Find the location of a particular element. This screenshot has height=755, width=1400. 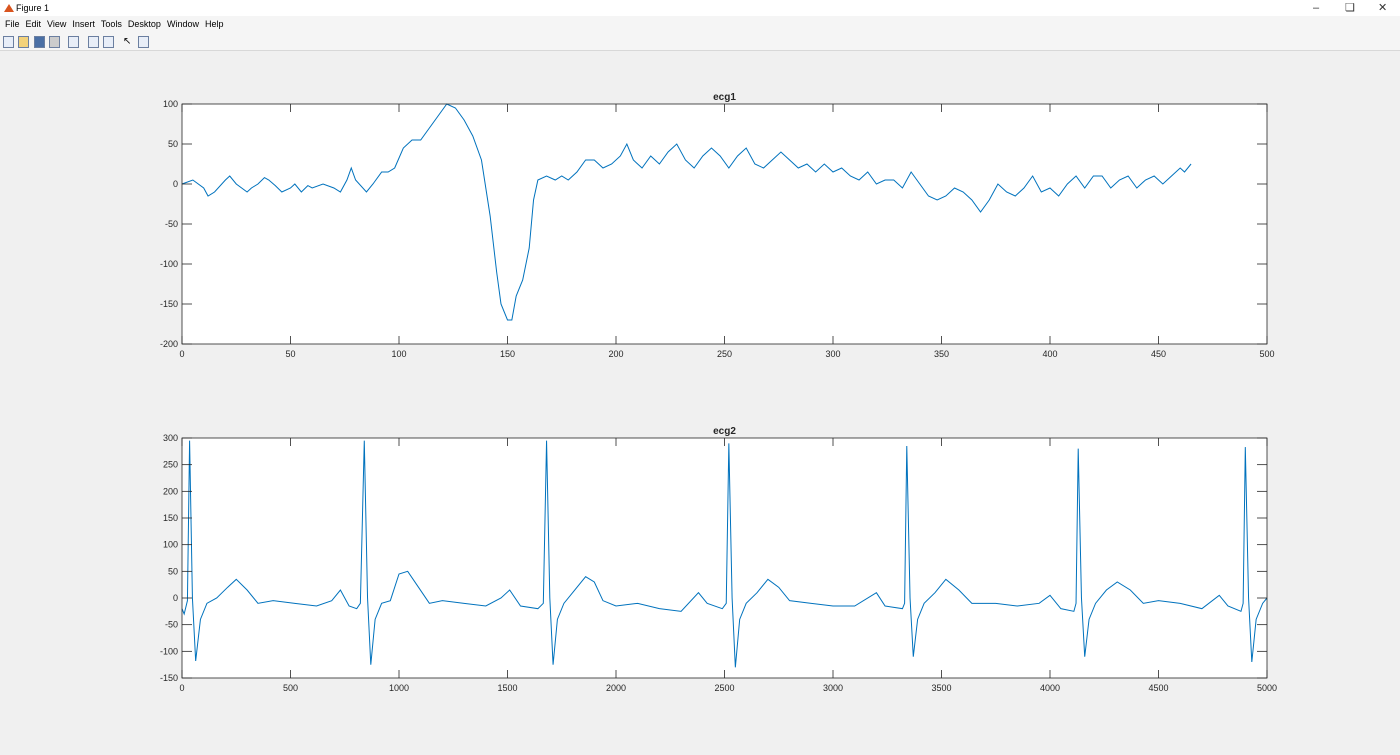

link-icon is located at coordinates (73, 42).